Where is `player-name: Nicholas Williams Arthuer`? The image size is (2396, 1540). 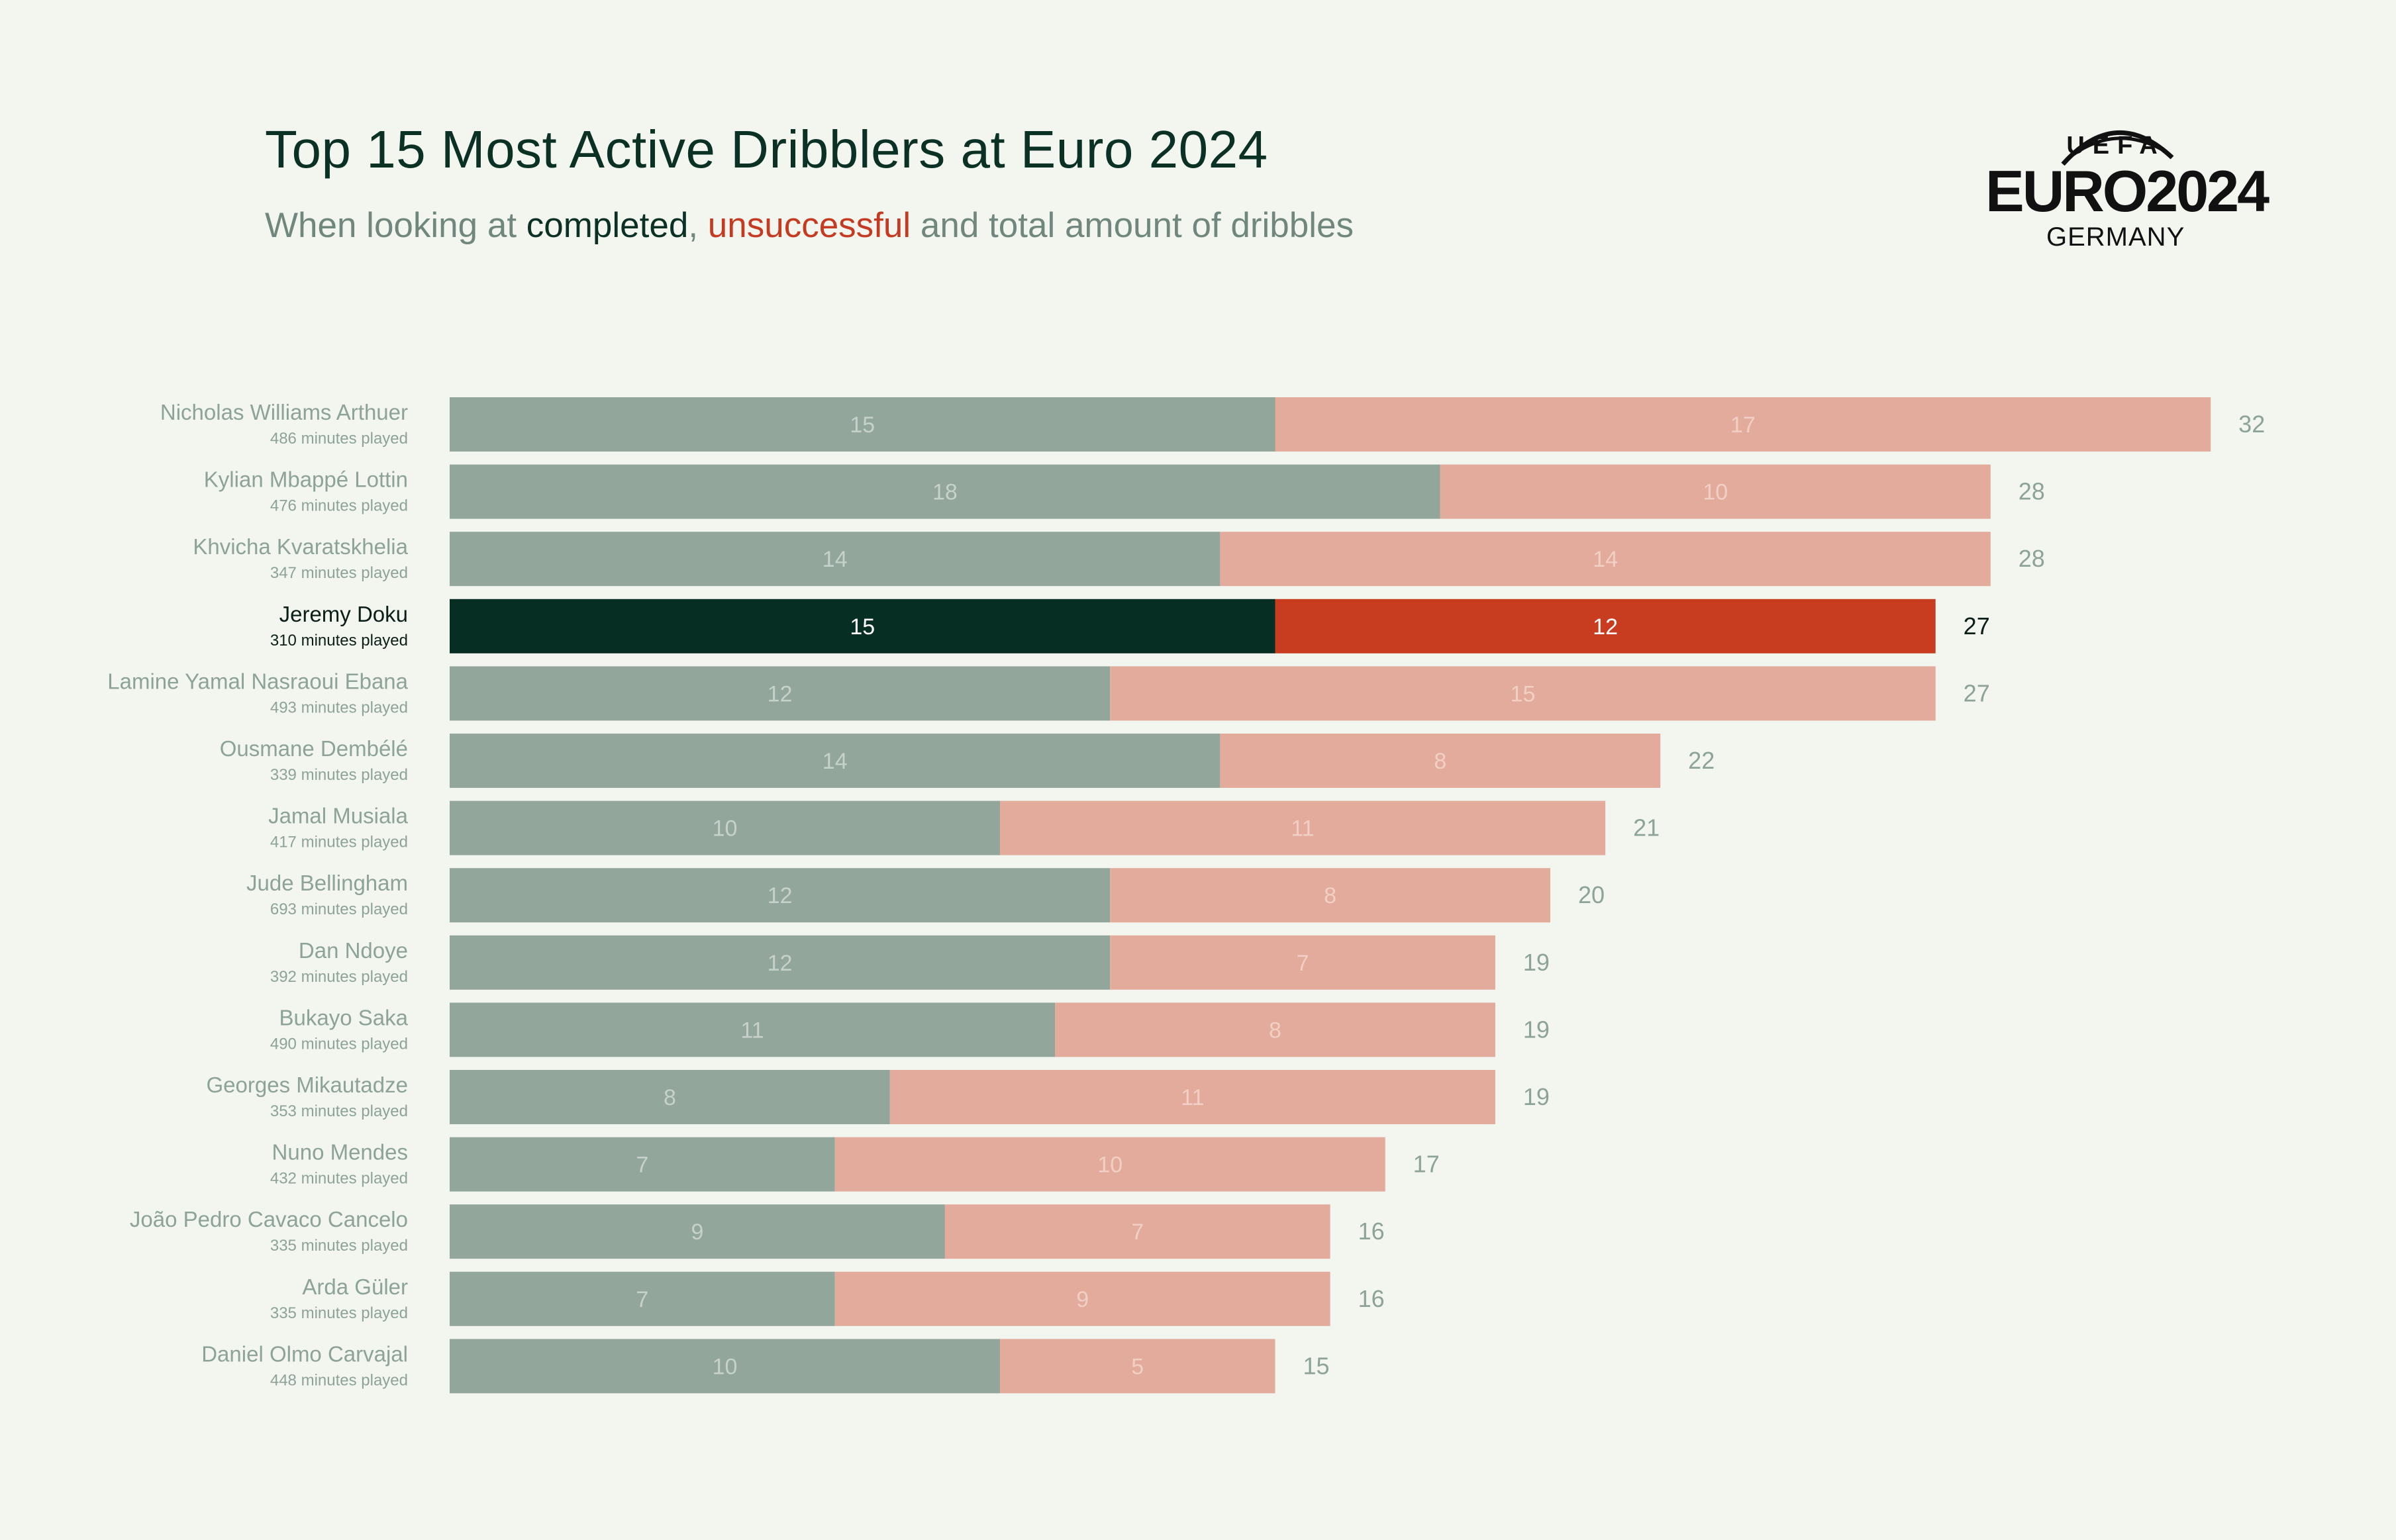
player-name: Nicholas Williams Arthuer is located at coordinates (284, 412).